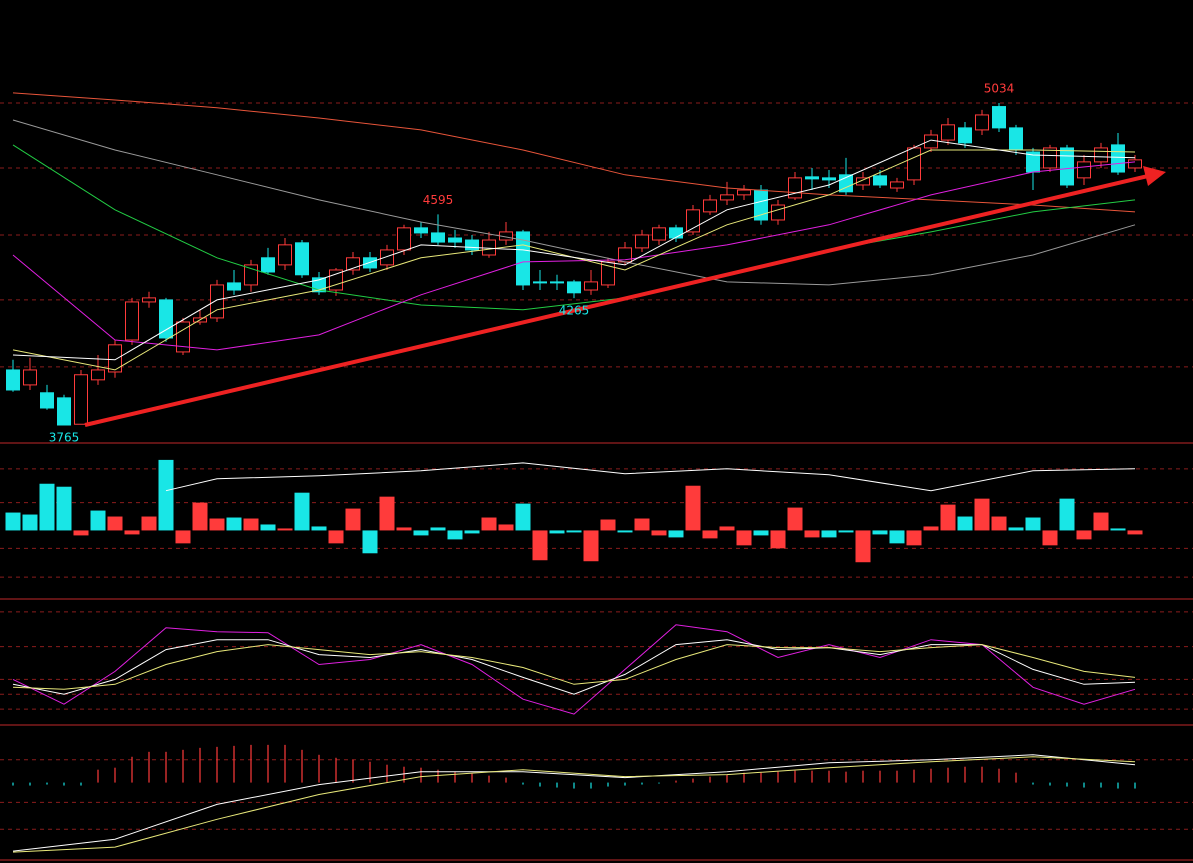 This screenshot has width=1193, height=863. I want to click on price-annotation: 3765, so click(64, 438).